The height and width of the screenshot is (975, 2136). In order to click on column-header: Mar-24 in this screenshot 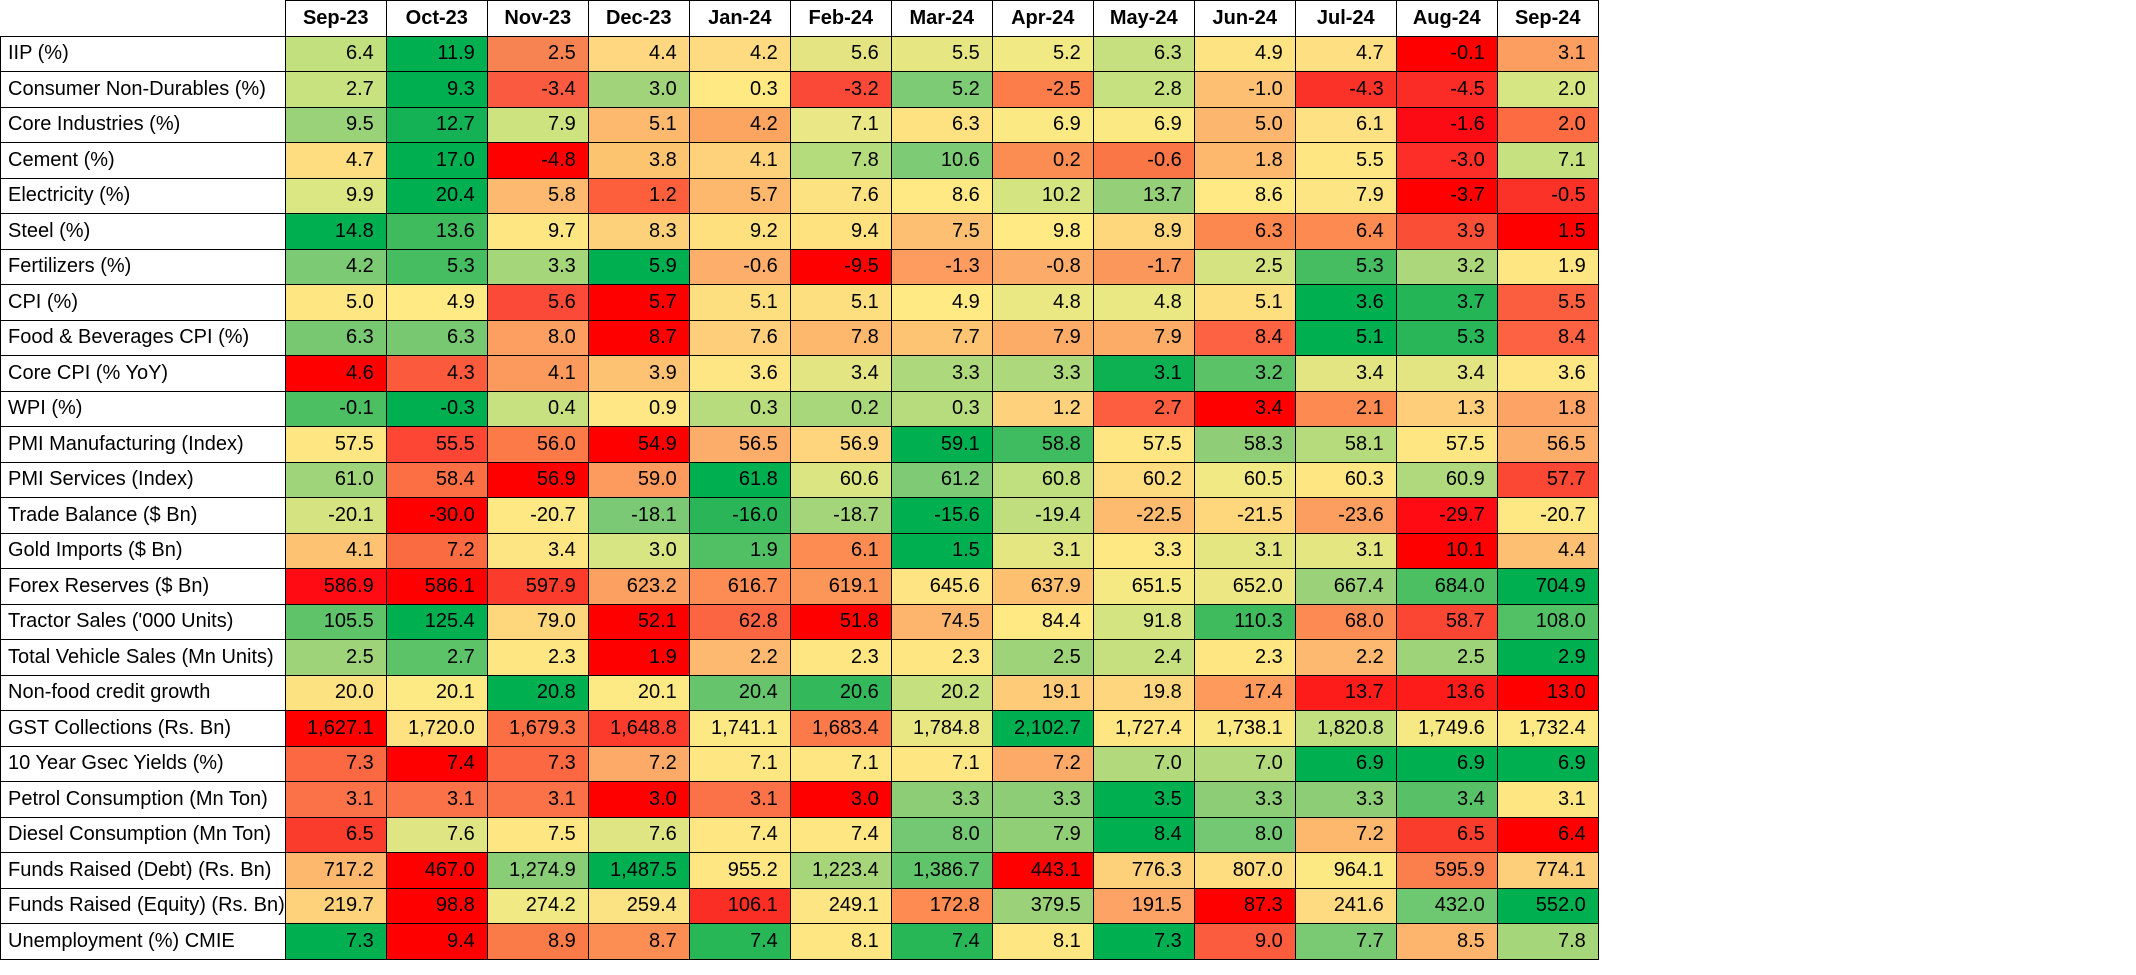, I will do `click(941, 18)`.